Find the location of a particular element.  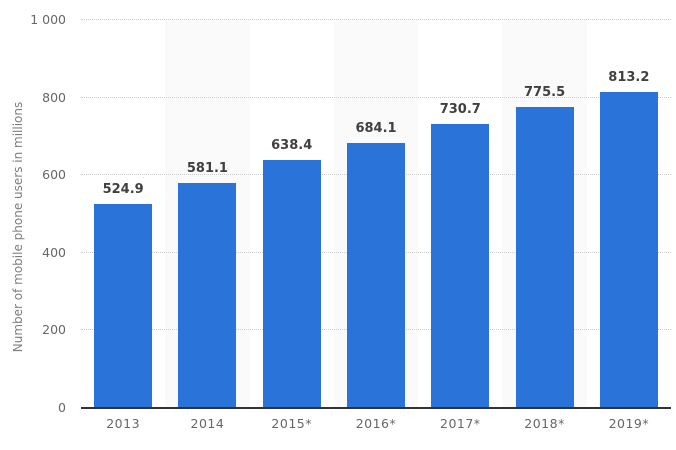

y-axis-tick-label: 800 is located at coordinates (54, 97).